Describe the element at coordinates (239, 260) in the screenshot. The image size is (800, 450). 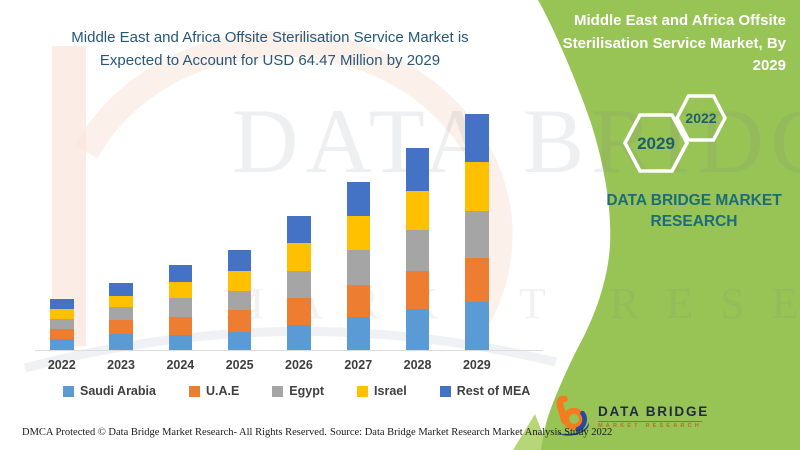
I see `bar-segment-2025-rest-of-mea` at that location.